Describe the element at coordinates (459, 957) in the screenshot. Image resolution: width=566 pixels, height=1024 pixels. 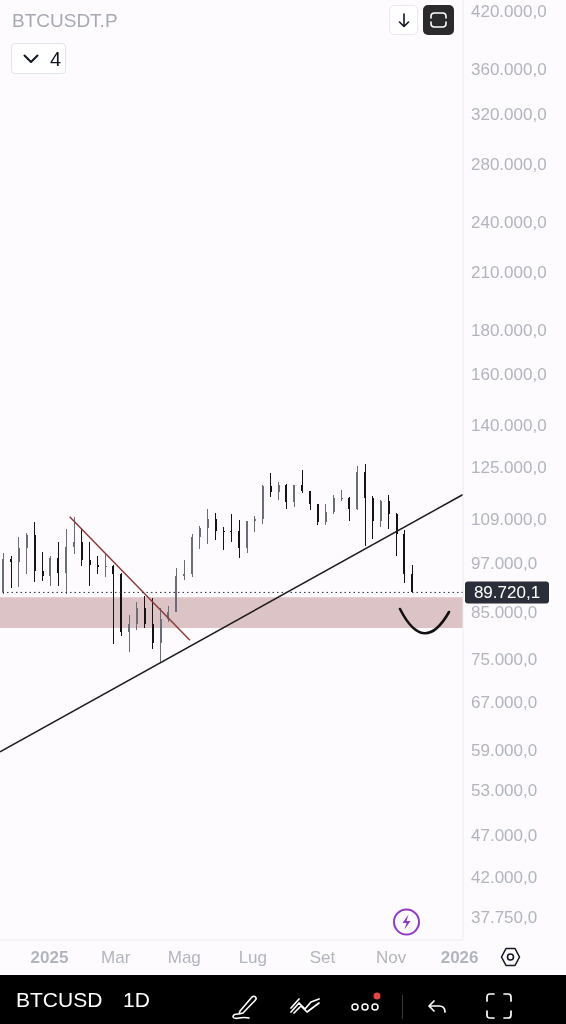
I see `x-tick-label: 2026` at that location.